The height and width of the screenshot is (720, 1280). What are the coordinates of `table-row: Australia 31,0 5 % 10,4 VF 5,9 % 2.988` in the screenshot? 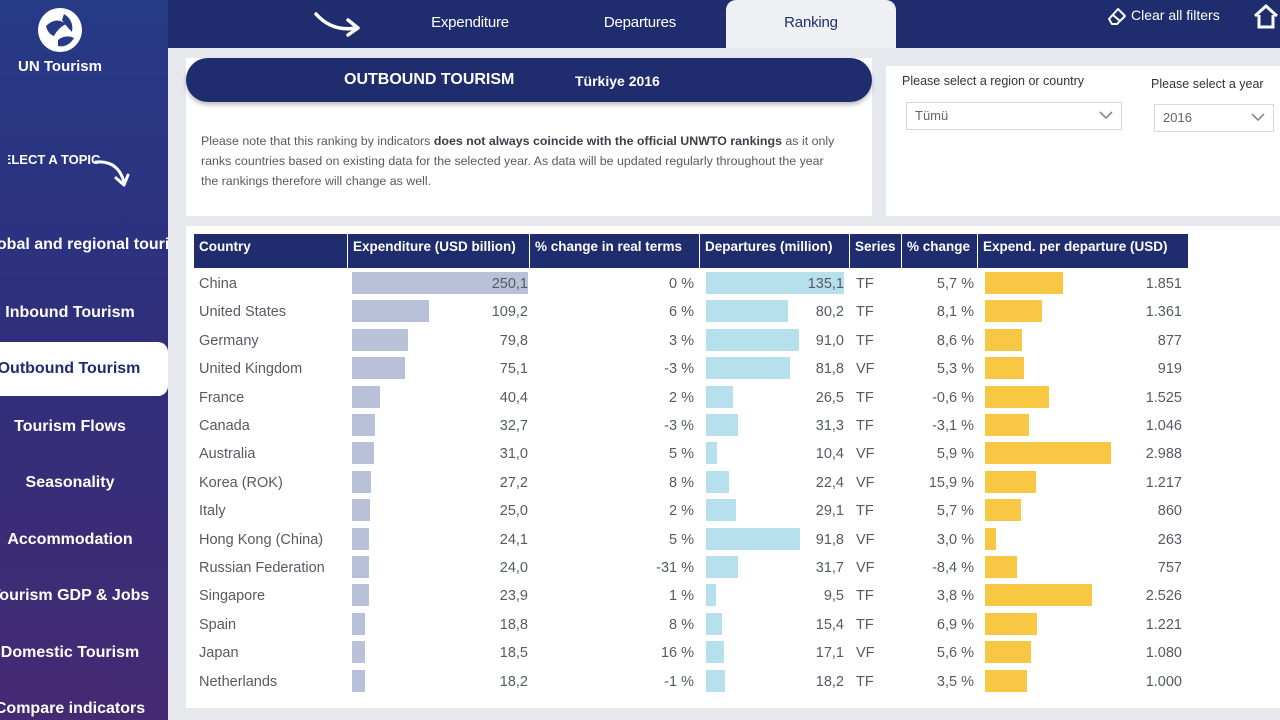 It's located at (691, 454).